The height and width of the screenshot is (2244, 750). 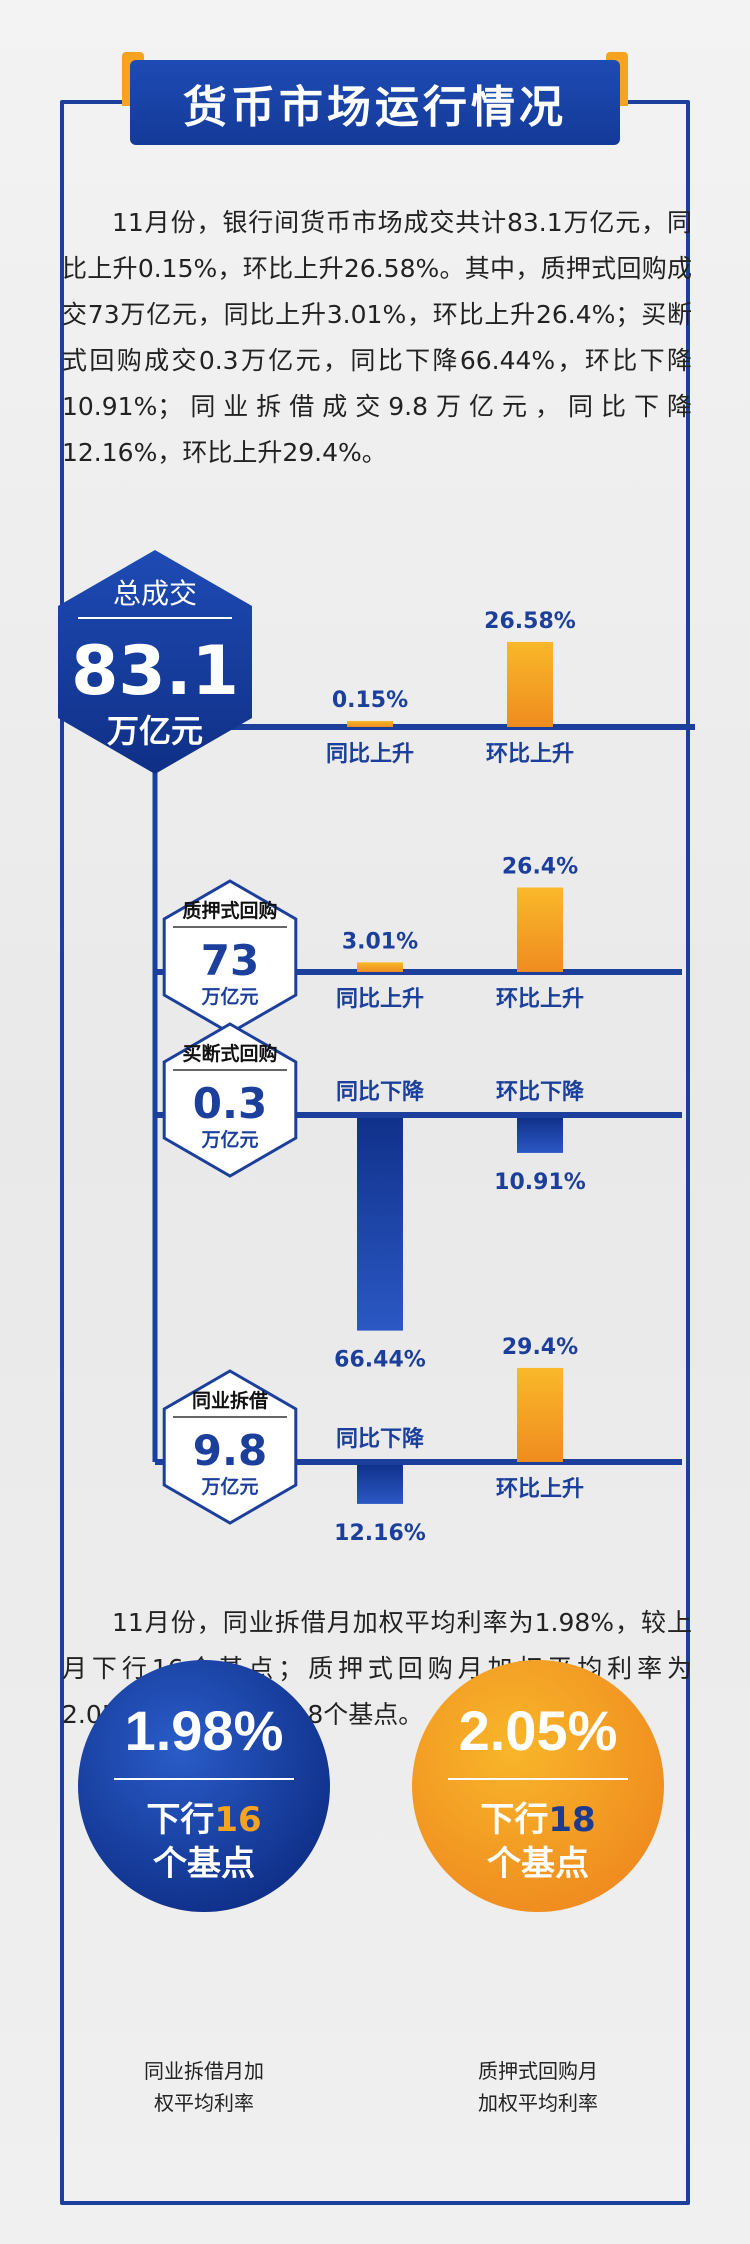 What do you see at coordinates (540, 1092) in the screenshot?
I see `bar-category-label: 环比下降` at bounding box center [540, 1092].